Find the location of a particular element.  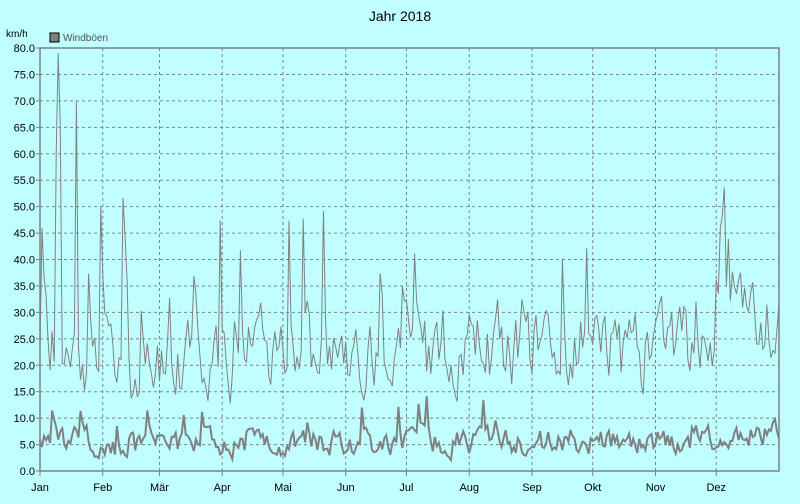

y-tick-label: 5.0 is located at coordinates (27, 446).